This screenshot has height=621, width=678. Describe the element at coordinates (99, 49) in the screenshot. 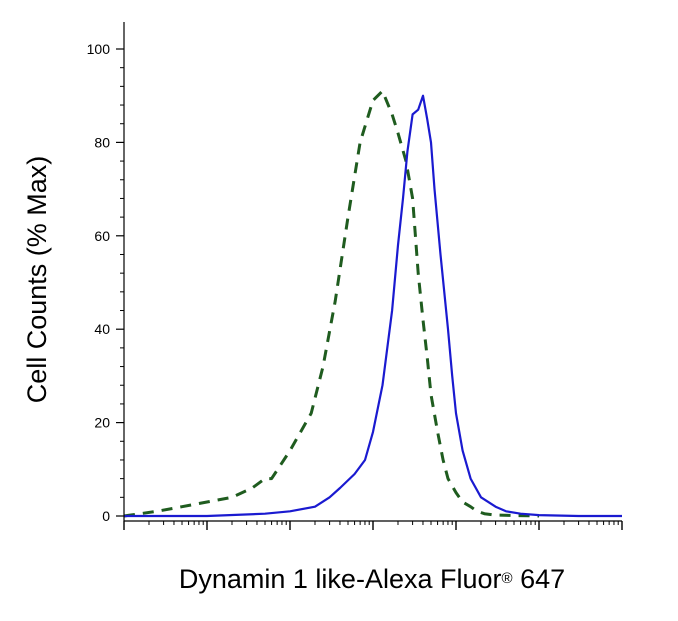

I see `y-tick-label: 100` at that location.